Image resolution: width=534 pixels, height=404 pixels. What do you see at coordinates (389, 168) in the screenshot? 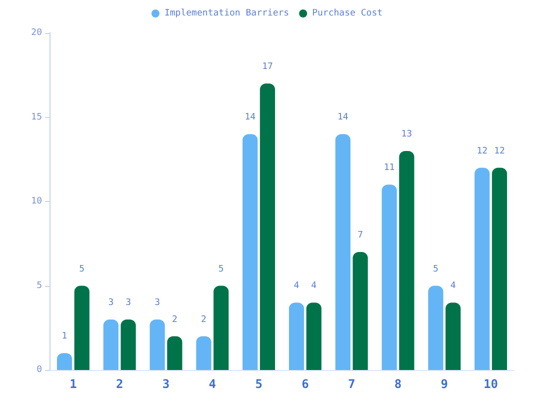
I see `data-label: 11` at bounding box center [389, 168].